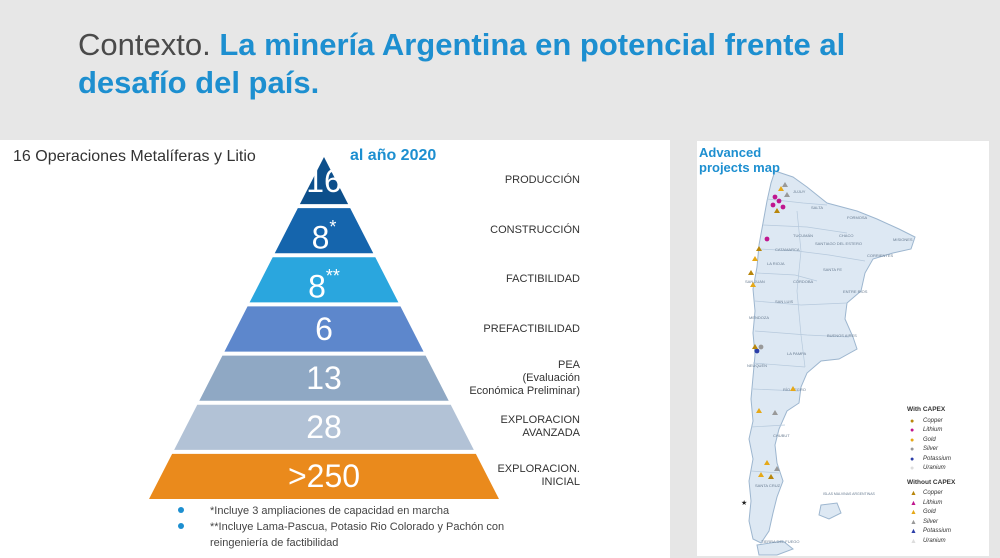 The height and width of the screenshot is (558, 1000). Describe the element at coordinates (784, 301) in the screenshot. I see `province-label: SAN LUIS` at that location.